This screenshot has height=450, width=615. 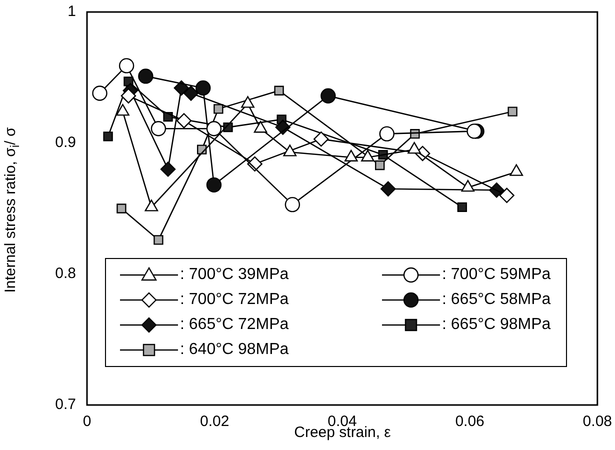 What do you see at coordinates (234, 349) in the screenshot?
I see `legend-label: : 640°C 98MPa` at bounding box center [234, 349].